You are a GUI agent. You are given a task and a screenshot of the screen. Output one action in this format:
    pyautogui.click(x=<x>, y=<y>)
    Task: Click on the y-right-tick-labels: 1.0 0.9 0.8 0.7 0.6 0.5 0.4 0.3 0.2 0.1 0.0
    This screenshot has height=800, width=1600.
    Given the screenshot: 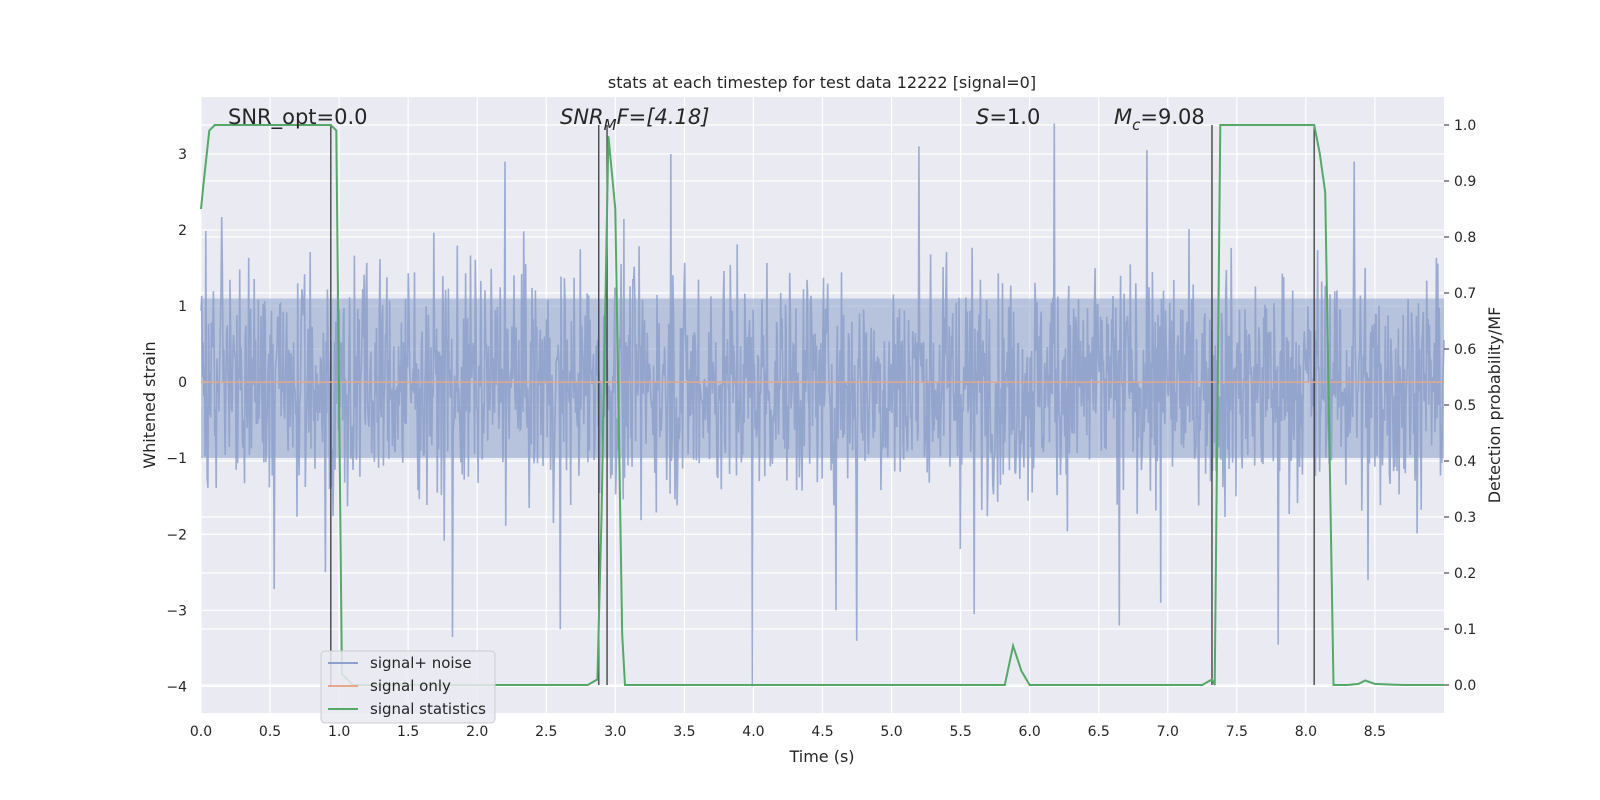 What is the action you would take?
    pyautogui.click(x=1460, y=406)
    